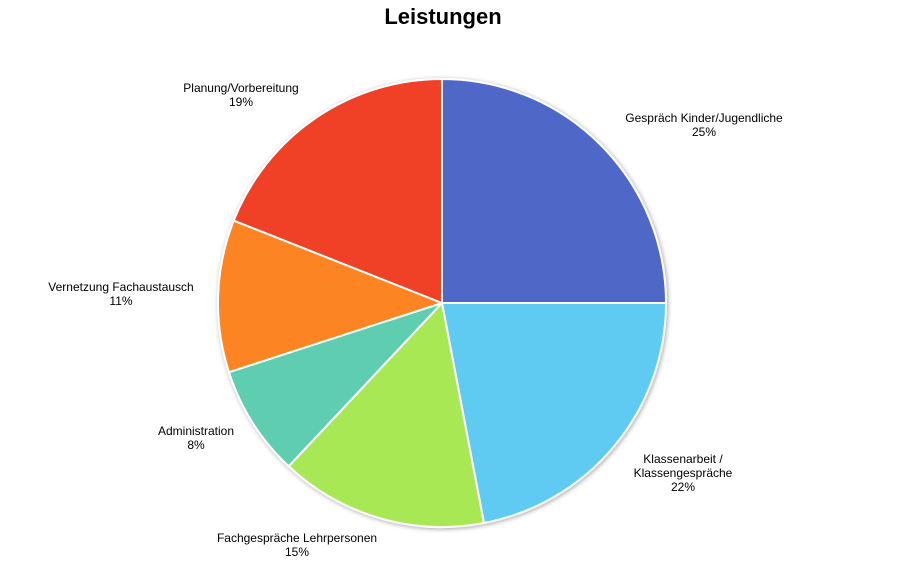  I want to click on slice-percent: 15%, so click(297, 552).